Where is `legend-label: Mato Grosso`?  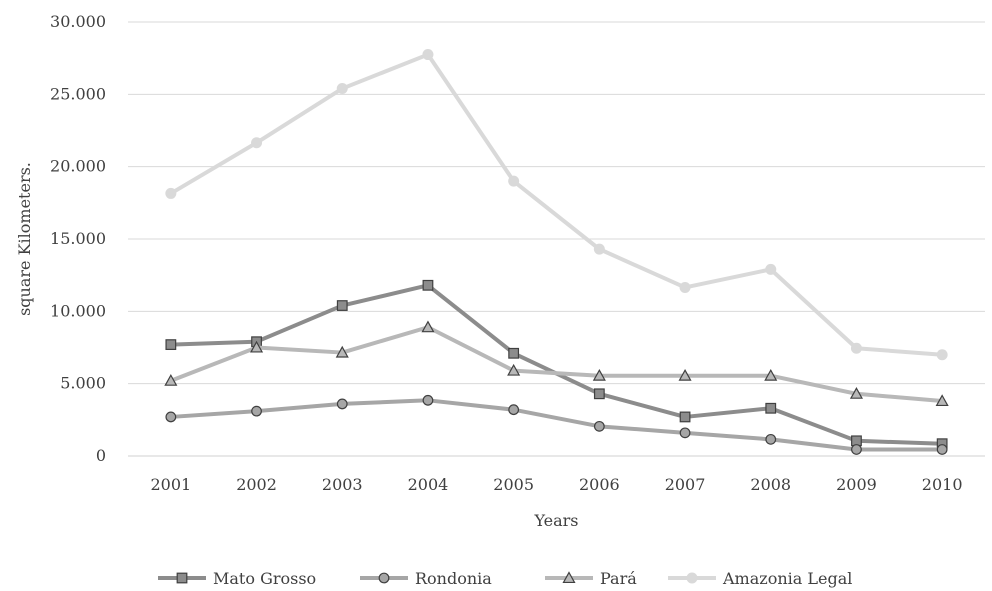
legend-label: Mato Grosso is located at coordinates (264, 578).